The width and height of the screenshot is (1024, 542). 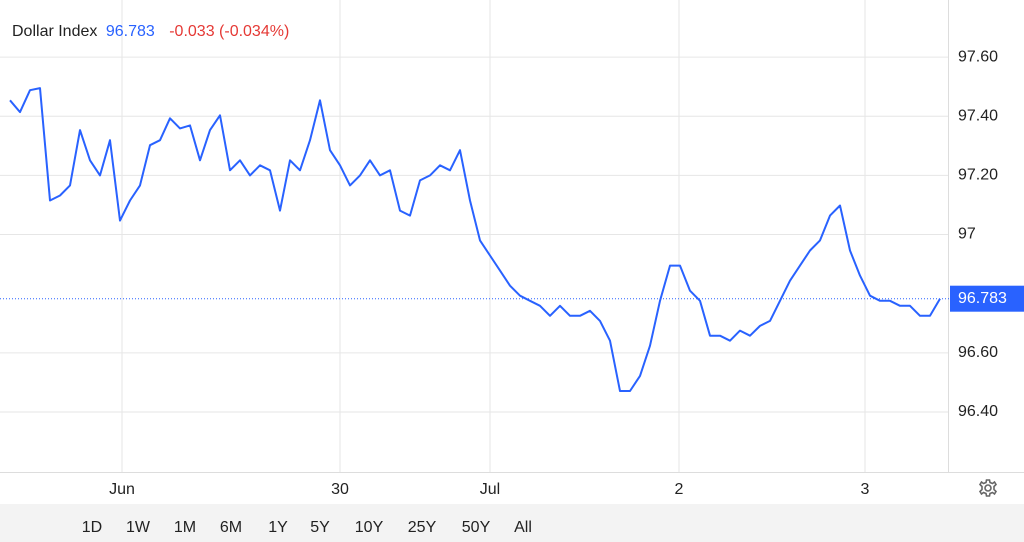 I want to click on settings-icon, so click(x=988, y=488).